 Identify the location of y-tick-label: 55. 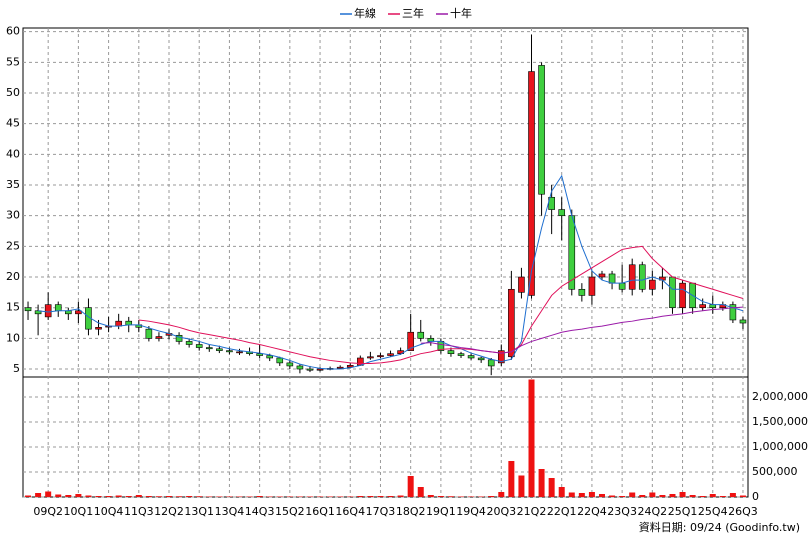
(13, 61).